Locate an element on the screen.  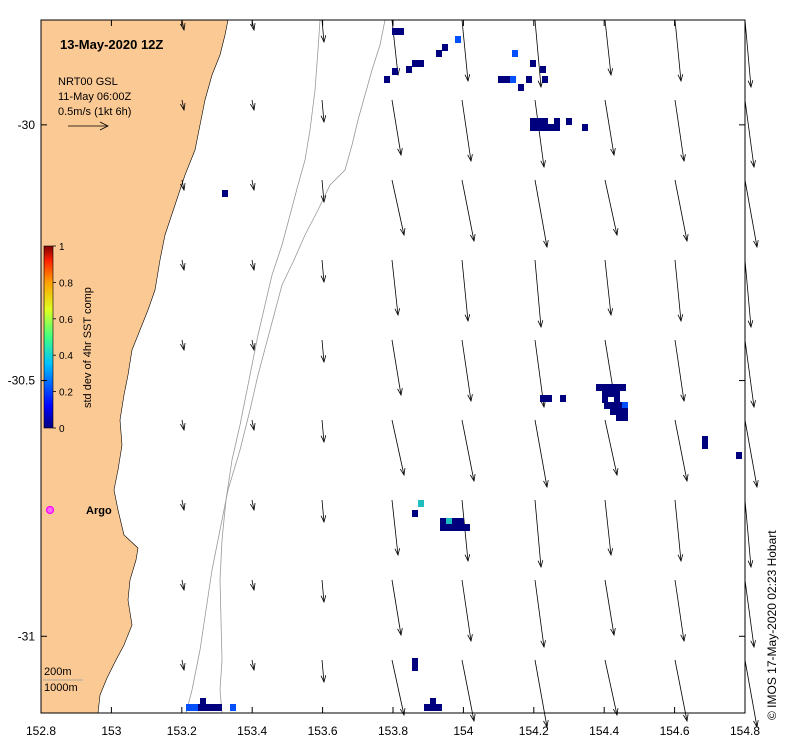
y-tick-label: -30 is located at coordinates (27, 125).